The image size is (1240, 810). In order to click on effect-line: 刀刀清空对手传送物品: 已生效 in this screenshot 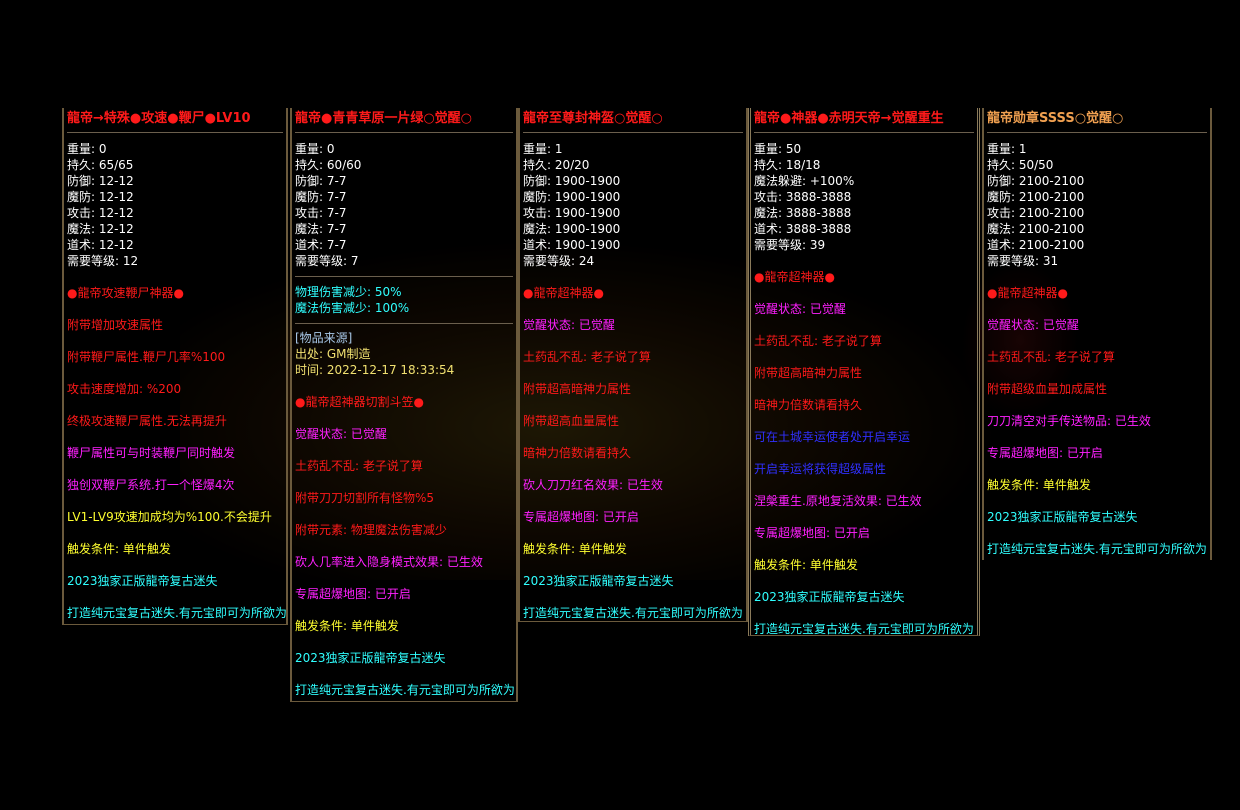, I will do `click(1069, 421)`.